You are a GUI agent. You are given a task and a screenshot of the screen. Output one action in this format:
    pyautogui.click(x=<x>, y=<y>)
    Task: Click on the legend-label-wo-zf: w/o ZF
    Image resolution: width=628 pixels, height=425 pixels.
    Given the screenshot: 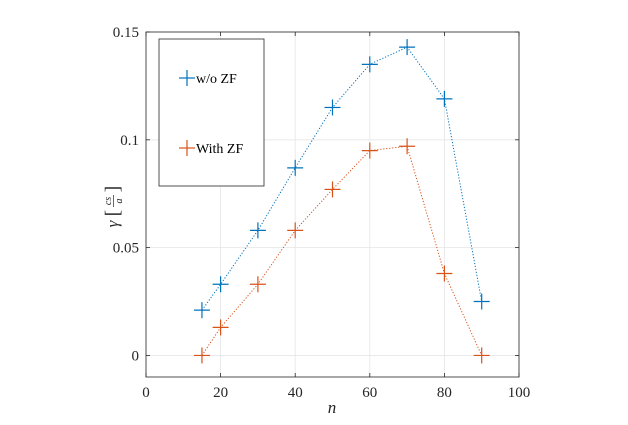 What is the action you would take?
    pyautogui.click(x=216, y=79)
    